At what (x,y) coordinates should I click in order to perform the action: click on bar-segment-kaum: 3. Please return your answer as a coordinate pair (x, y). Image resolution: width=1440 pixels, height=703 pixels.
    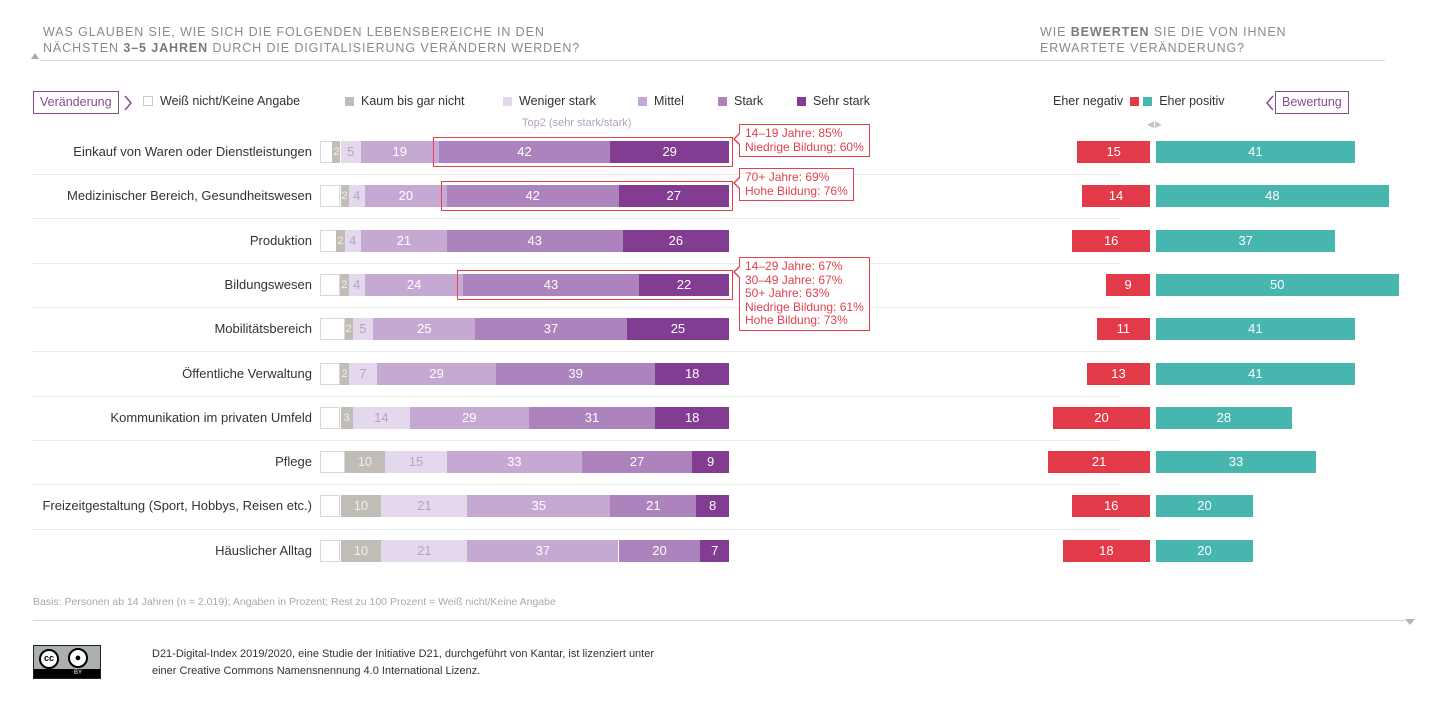
    Looking at the image, I should click on (346, 418).